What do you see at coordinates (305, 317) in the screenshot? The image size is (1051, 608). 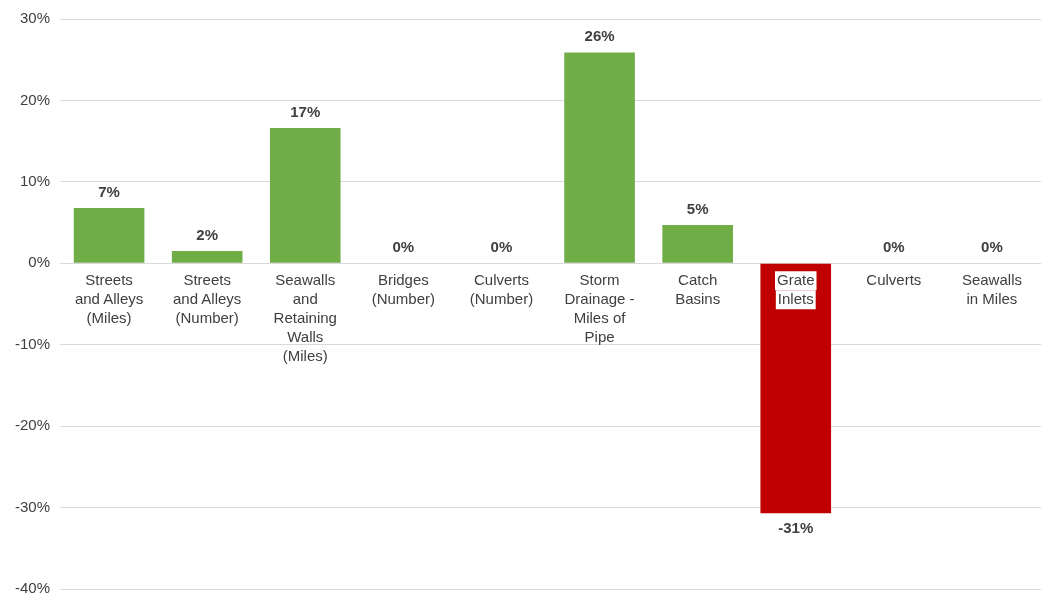 I see `x-tick-label: Seawalls and Retaining Walls (Miles)` at bounding box center [305, 317].